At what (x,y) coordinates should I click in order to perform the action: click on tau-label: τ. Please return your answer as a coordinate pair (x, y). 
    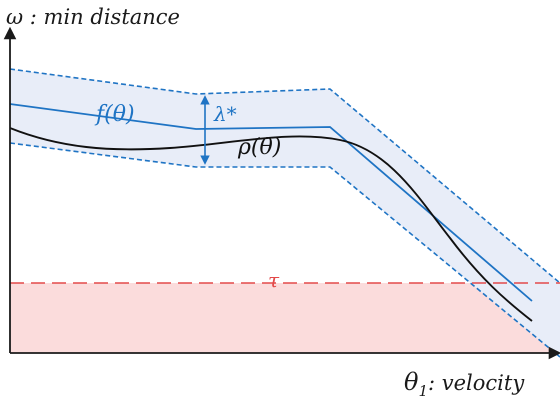
    Looking at the image, I should click on (274, 280).